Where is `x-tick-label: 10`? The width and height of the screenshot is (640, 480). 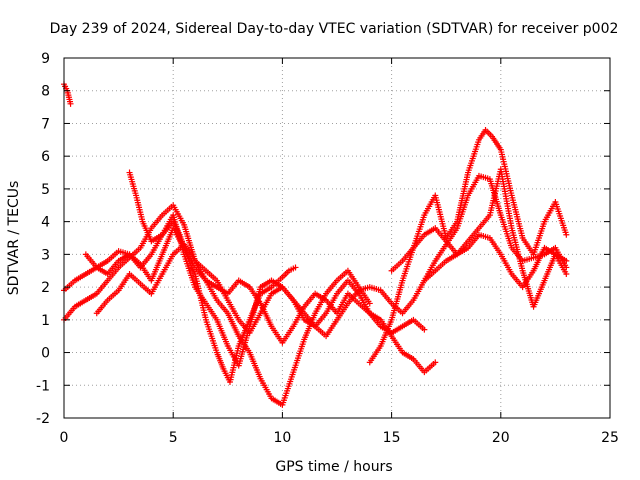
x-tick-label: 10 is located at coordinates (282, 438).